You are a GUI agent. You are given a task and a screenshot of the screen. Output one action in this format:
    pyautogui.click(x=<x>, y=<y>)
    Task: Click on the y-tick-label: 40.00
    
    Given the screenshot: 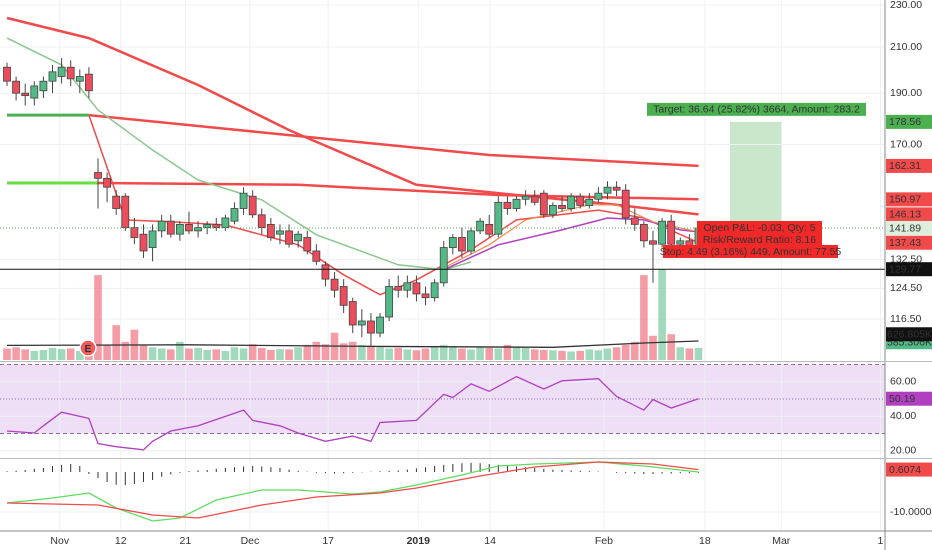 What is the action you would take?
    pyautogui.click(x=903, y=416)
    